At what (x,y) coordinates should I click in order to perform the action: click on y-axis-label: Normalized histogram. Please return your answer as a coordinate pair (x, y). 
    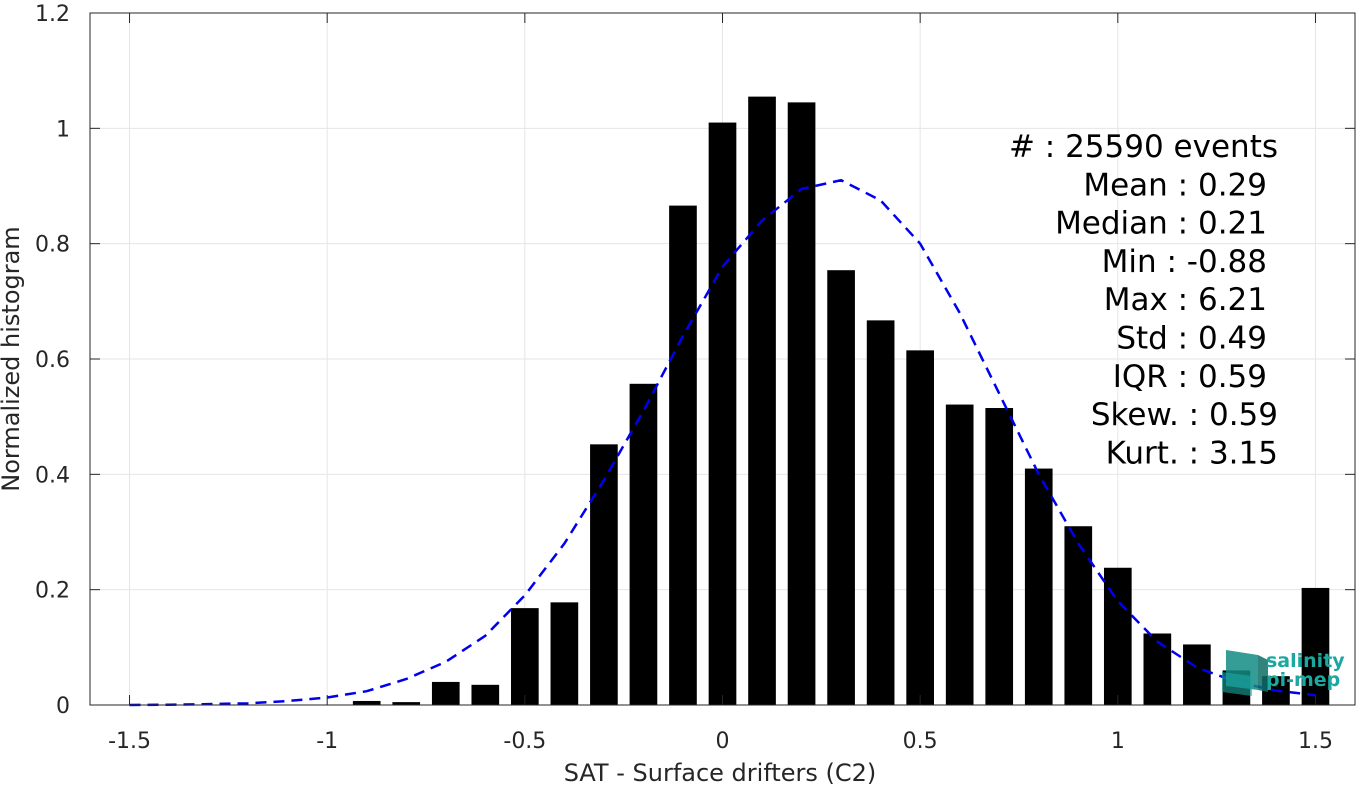
    Looking at the image, I should click on (12, 358).